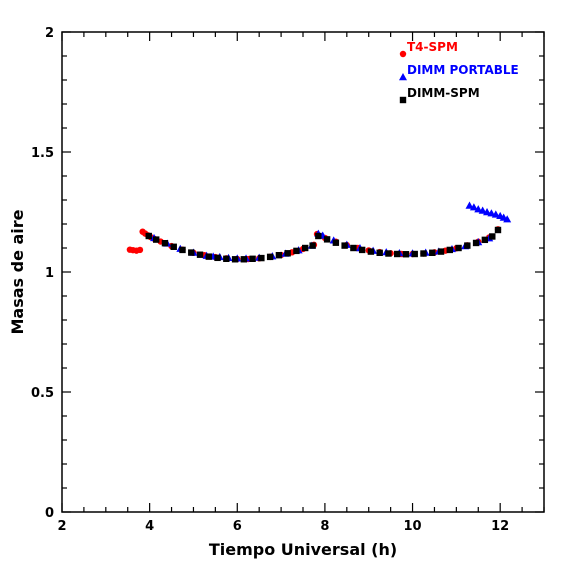 The width and height of the screenshot is (574, 574). I want to click on x-tick-label: 8, so click(324, 526).